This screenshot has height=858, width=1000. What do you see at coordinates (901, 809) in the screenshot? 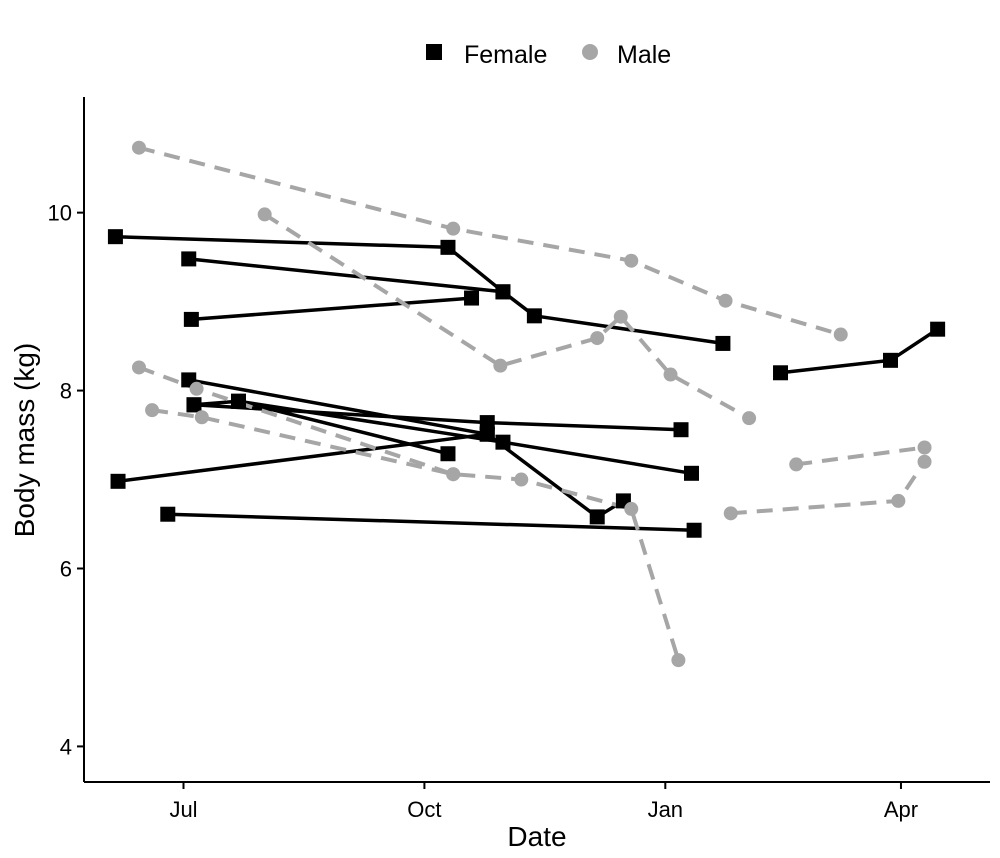
I see `x-tick-label: Apr` at bounding box center [901, 809].